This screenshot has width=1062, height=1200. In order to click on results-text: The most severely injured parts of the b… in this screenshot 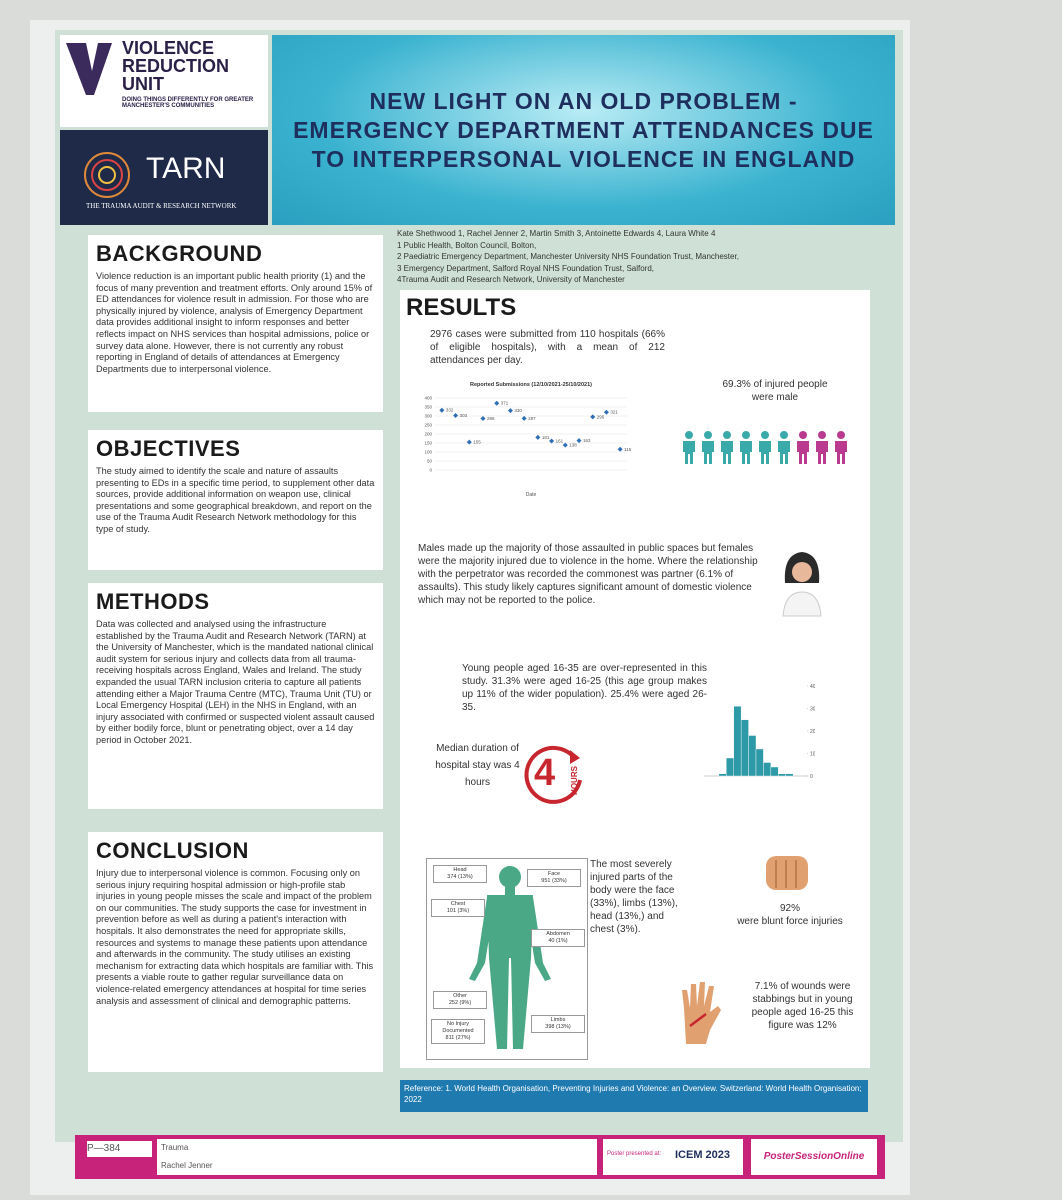, I will do `click(634, 897)`.